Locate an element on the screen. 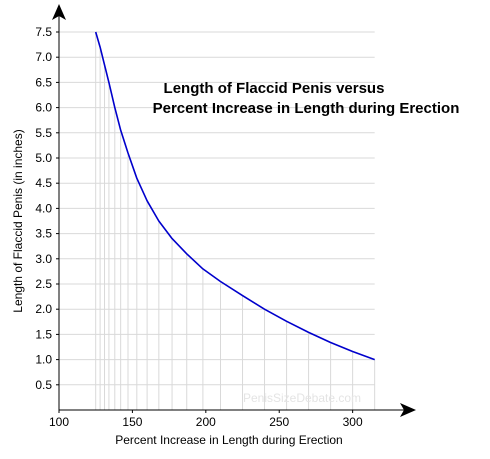 This screenshot has width=490, height=459. x-tick-label: 300 is located at coordinates (353, 422).